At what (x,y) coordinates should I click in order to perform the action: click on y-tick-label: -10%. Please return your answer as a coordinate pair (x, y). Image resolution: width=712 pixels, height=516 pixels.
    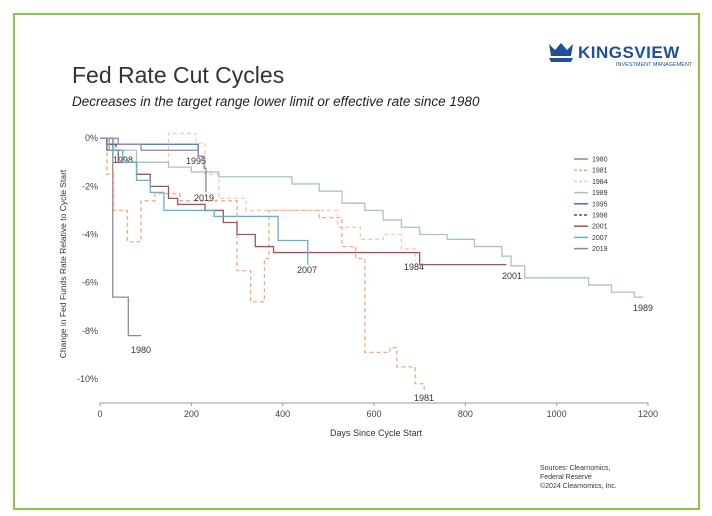
    Looking at the image, I should click on (87, 379).